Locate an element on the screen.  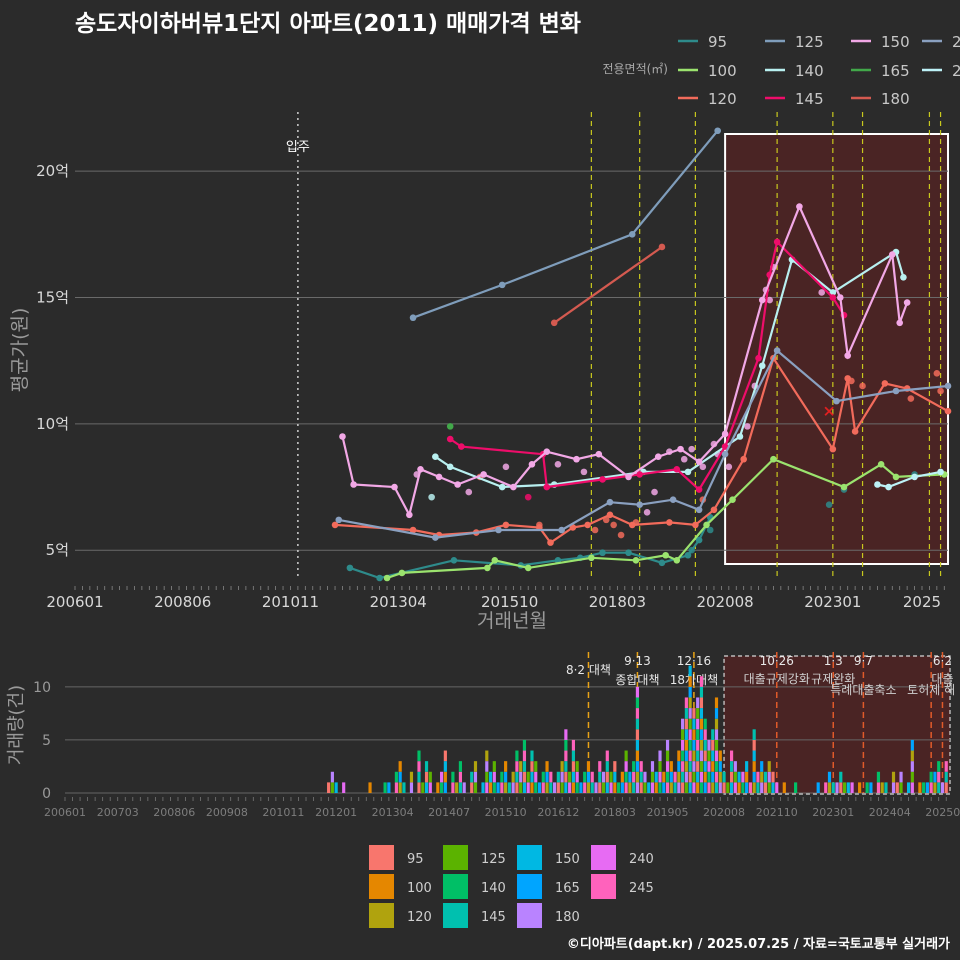
legend-label-145: 145 is located at coordinates (809, 99).